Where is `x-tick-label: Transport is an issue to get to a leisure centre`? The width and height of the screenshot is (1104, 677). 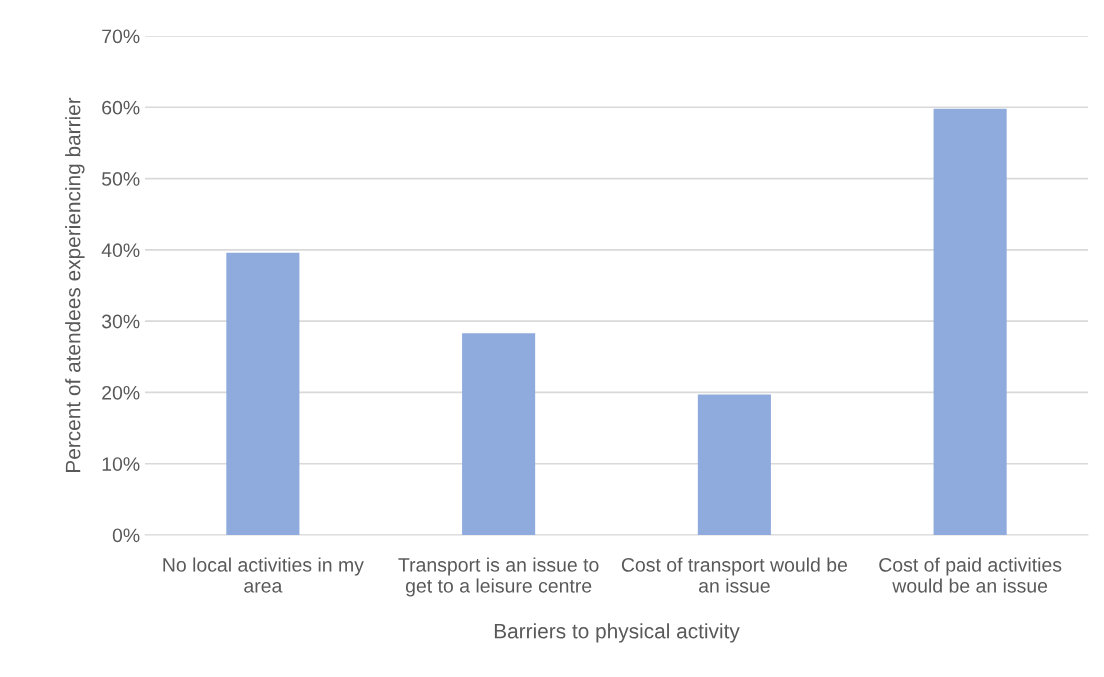
x-tick-label: Transport is an issue to get to a leisure centre is located at coordinates (498, 577).